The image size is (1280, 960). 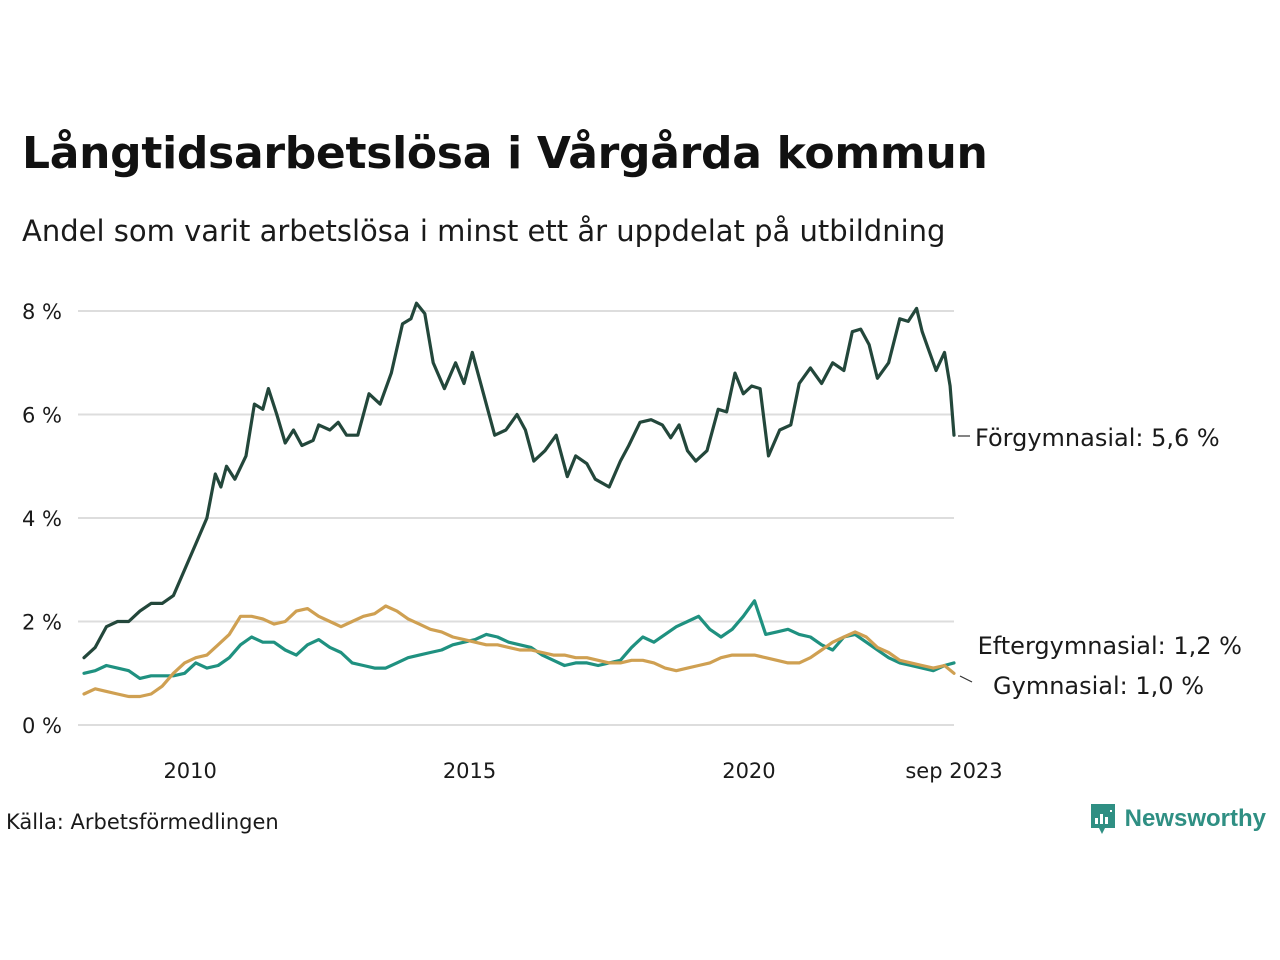 What do you see at coordinates (42, 312) in the screenshot?
I see `y-tick-label: 8 %` at bounding box center [42, 312].